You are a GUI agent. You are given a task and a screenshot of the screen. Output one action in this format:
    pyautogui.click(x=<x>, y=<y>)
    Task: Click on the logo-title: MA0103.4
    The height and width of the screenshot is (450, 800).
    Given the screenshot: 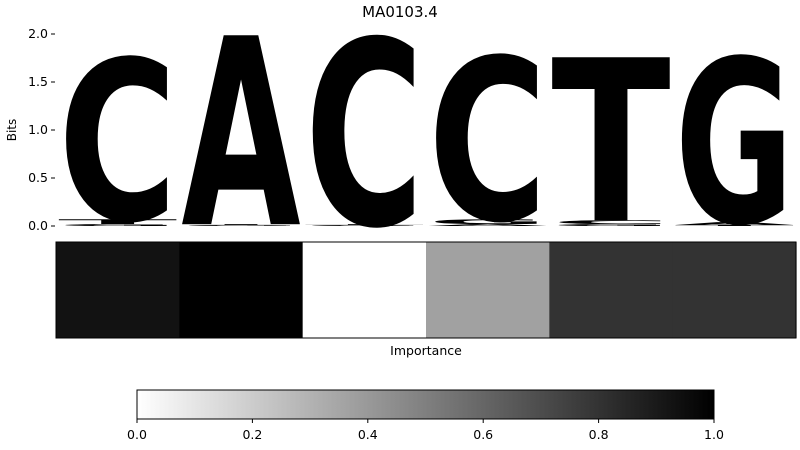 What is the action you would take?
    pyautogui.click(x=400, y=12)
    